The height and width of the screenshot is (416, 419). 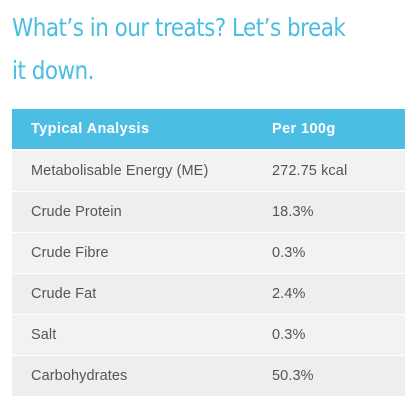 What do you see at coordinates (90, 129) in the screenshot?
I see `column-header-typical-analysis: Typical Analysis` at bounding box center [90, 129].